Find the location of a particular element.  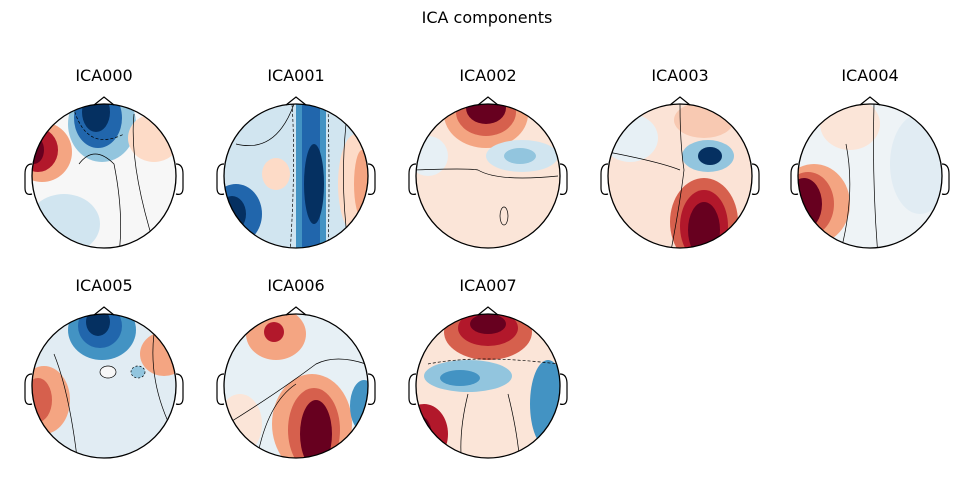

topomap-ica001 is located at coordinates (296, 172).